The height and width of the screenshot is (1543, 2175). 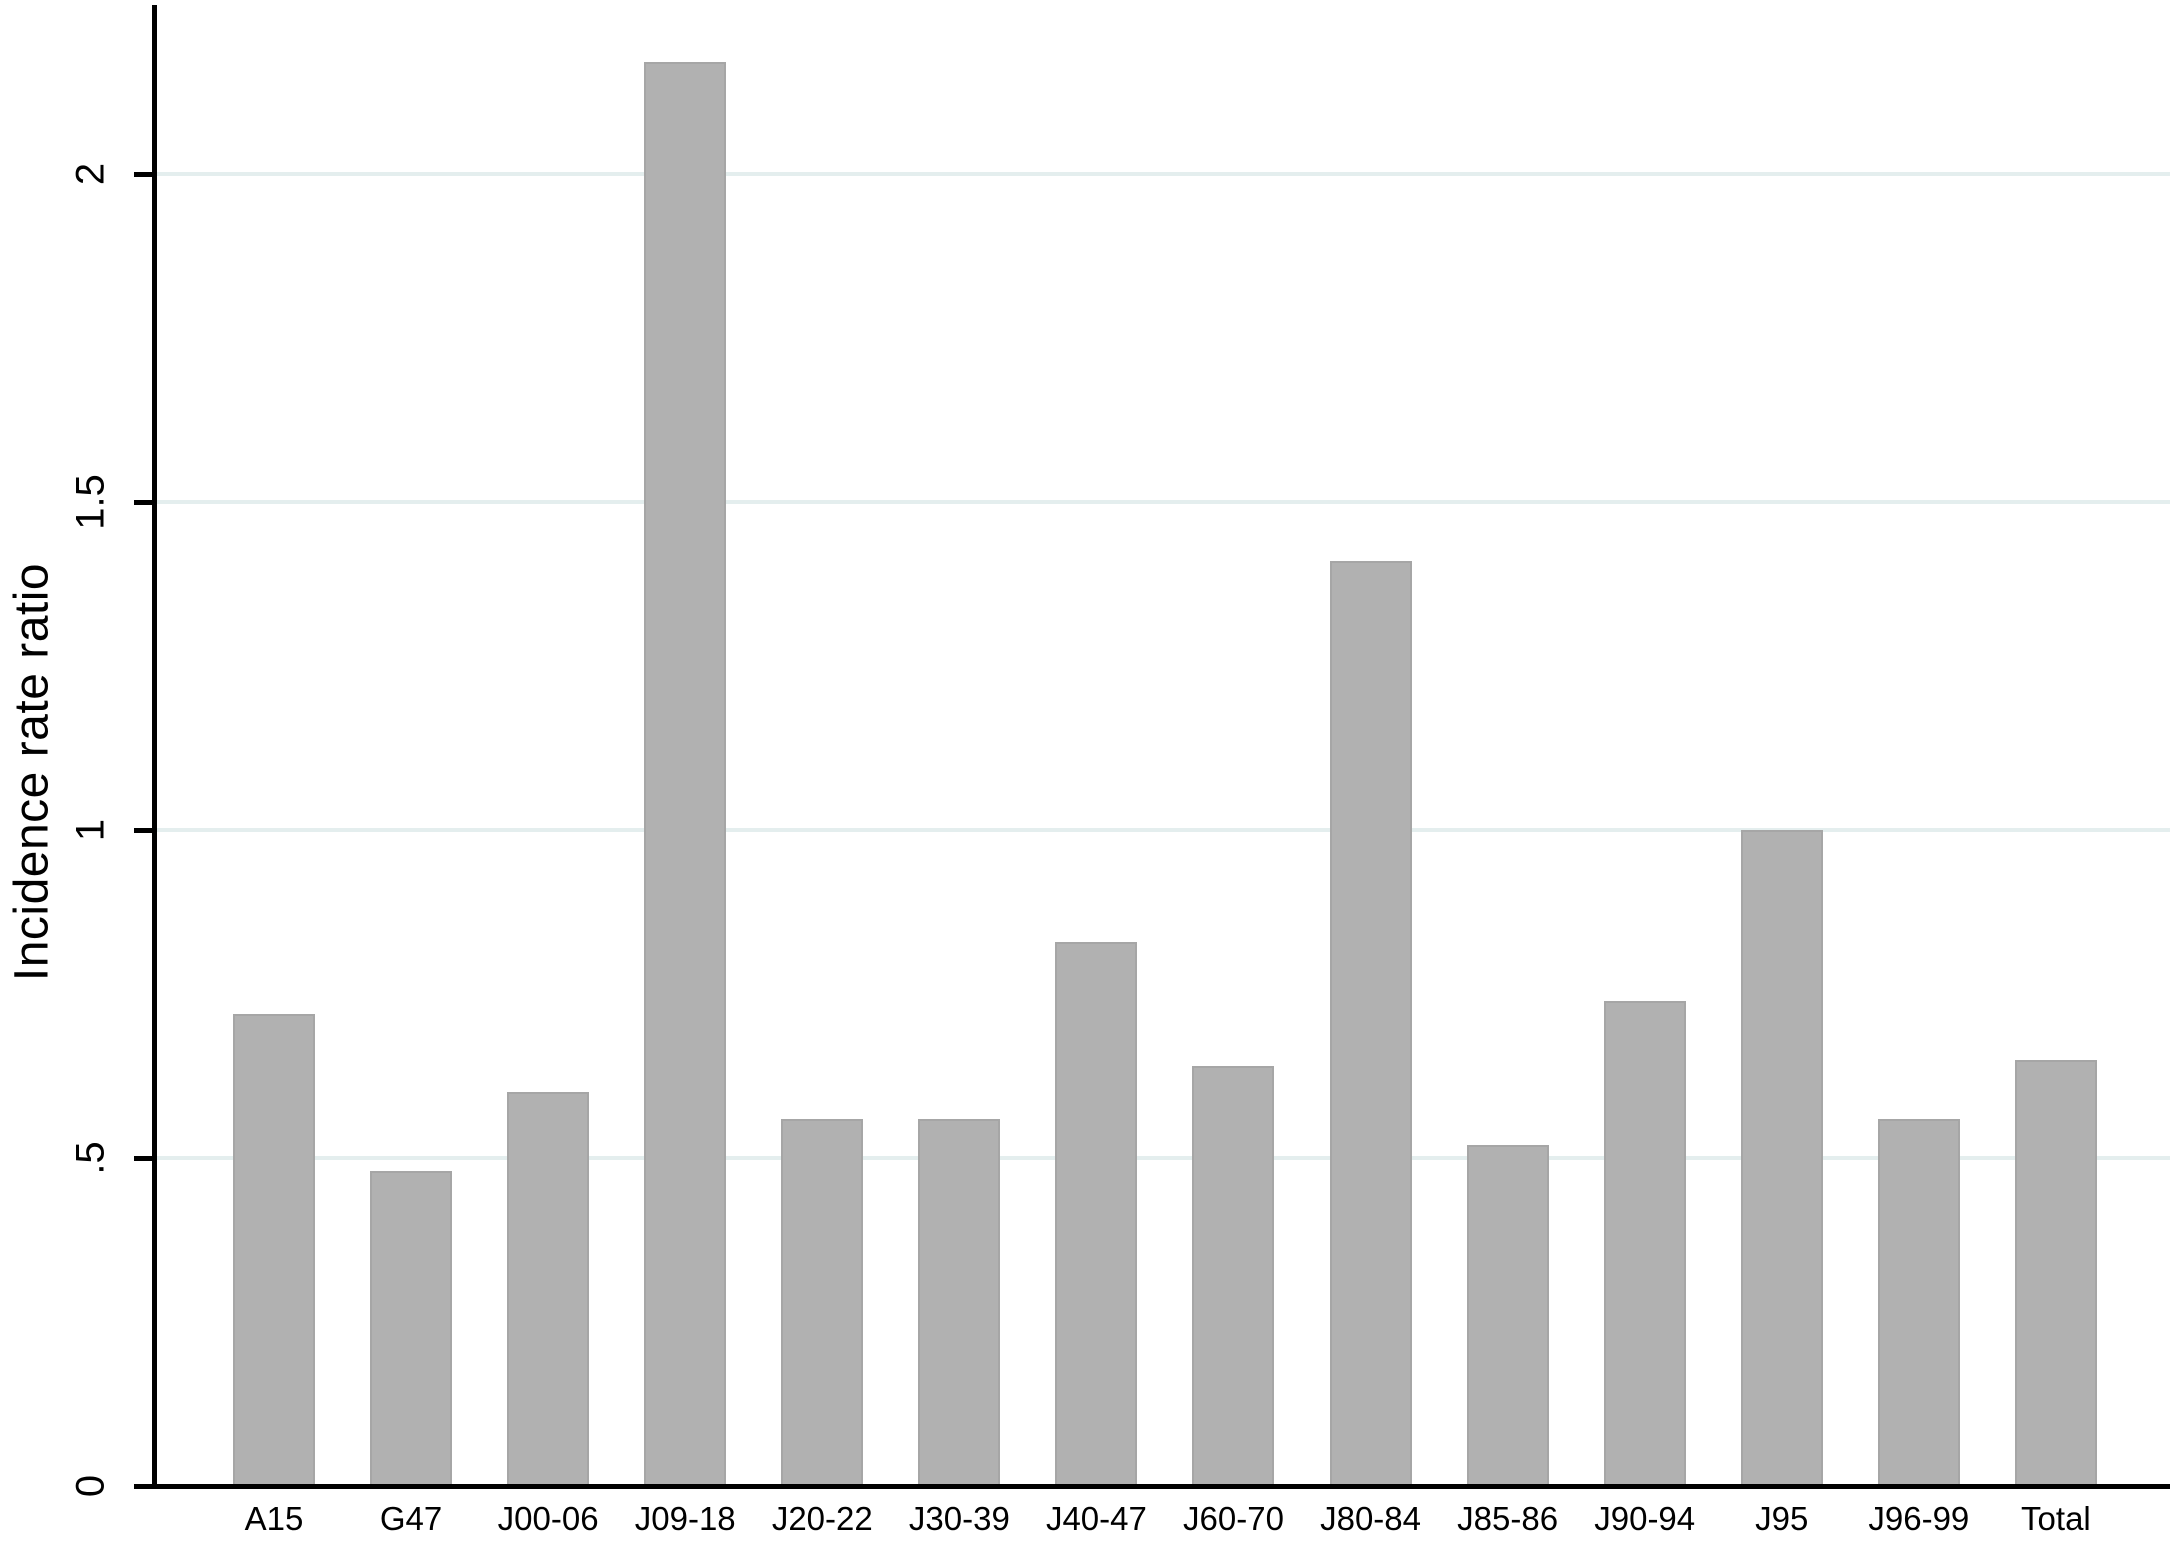 What do you see at coordinates (1782, 1518) in the screenshot?
I see `x-tick-label: J95` at bounding box center [1782, 1518].